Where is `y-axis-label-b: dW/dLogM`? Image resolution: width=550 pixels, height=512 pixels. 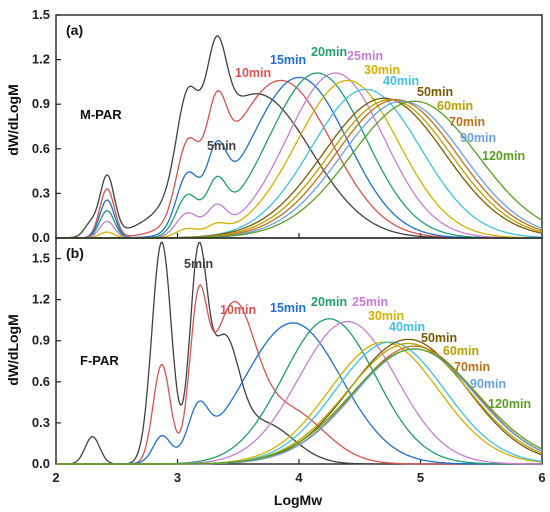
y-axis-label-b: dW/dLogM is located at coordinates (13, 350).